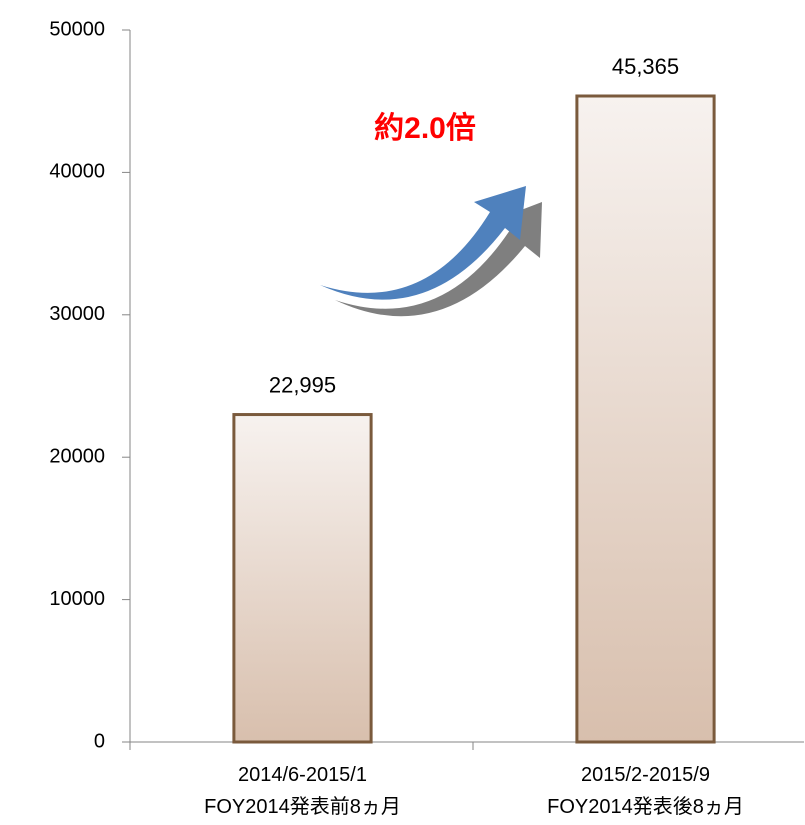  Describe the element at coordinates (645, 775) in the screenshot. I see `x-tick-label-line: 2015/2-2015/9` at that location.